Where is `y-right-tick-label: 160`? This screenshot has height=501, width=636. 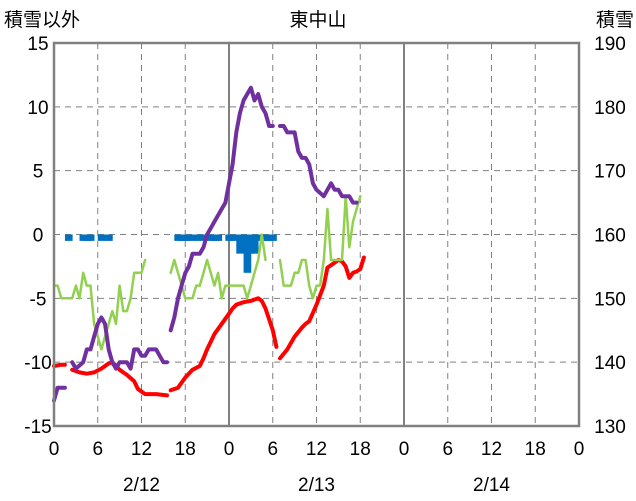
y-right-tick-label: 160 is located at coordinates (610, 236).